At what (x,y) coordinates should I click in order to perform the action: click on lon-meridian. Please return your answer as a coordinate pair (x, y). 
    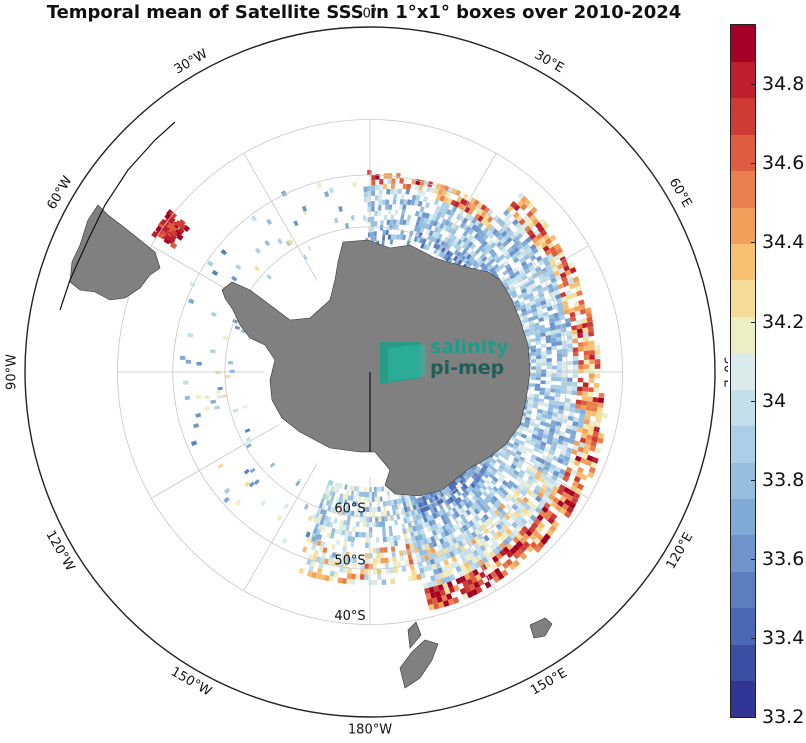
    Looking at the image, I should click on (280, 217).